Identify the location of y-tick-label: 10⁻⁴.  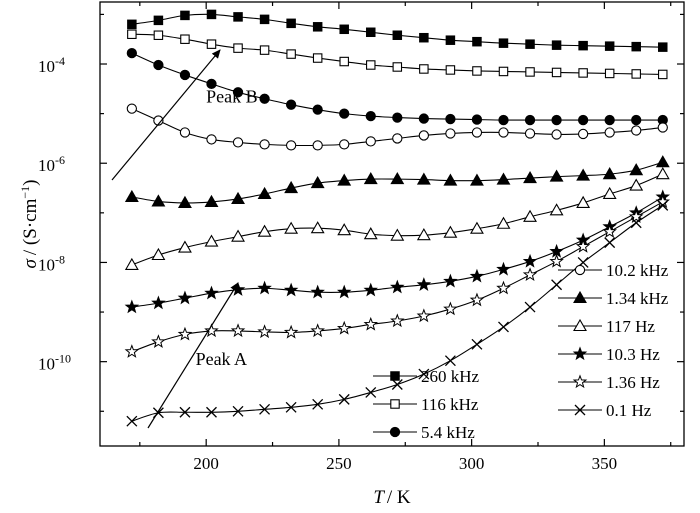
(51, 65).